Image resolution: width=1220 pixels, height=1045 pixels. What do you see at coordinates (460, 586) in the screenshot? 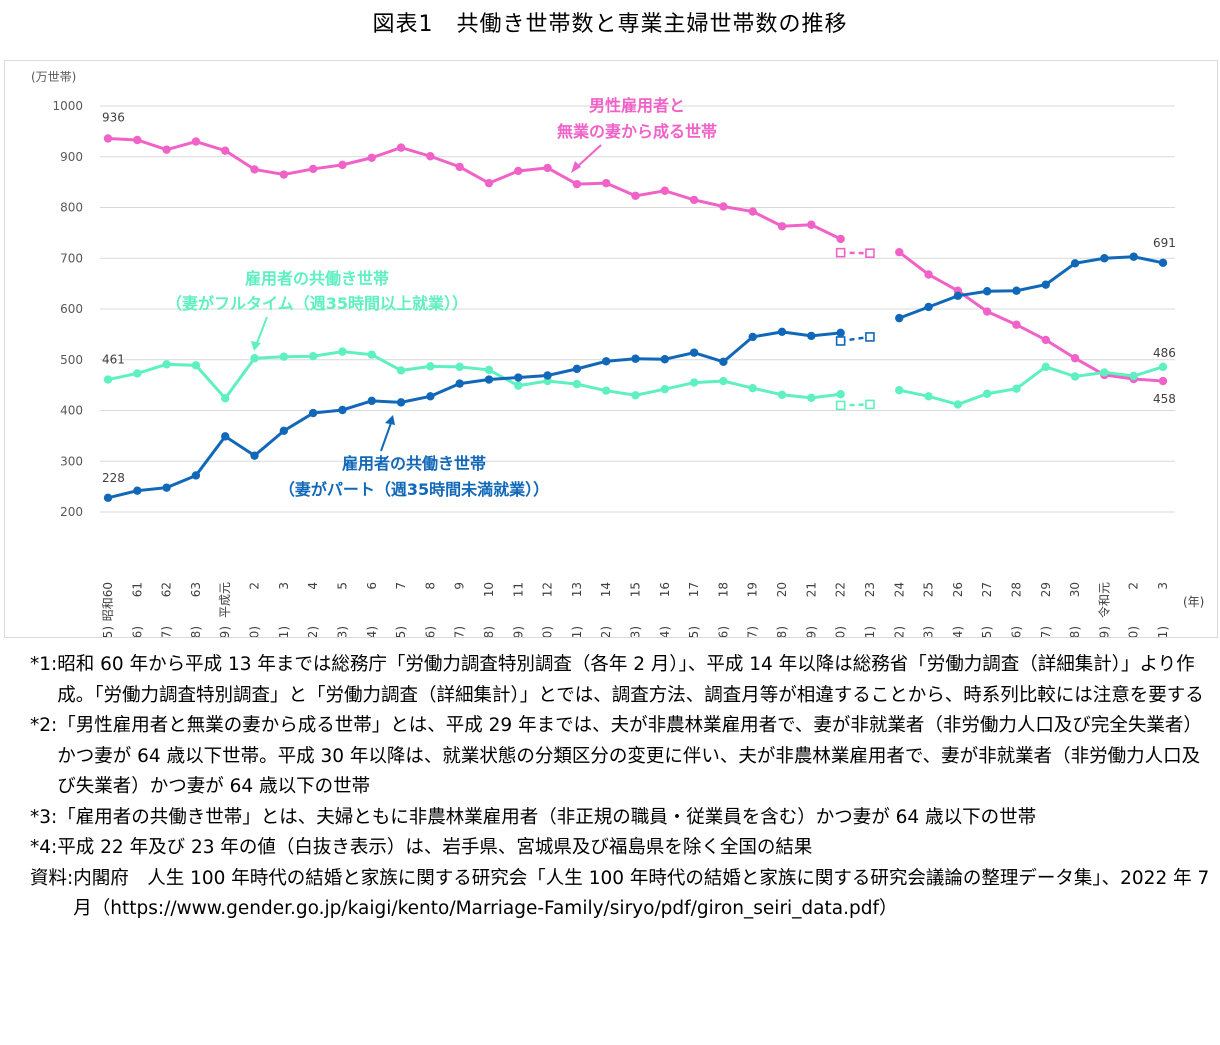
I see `x-tick-label-era: 9` at bounding box center [460, 586].